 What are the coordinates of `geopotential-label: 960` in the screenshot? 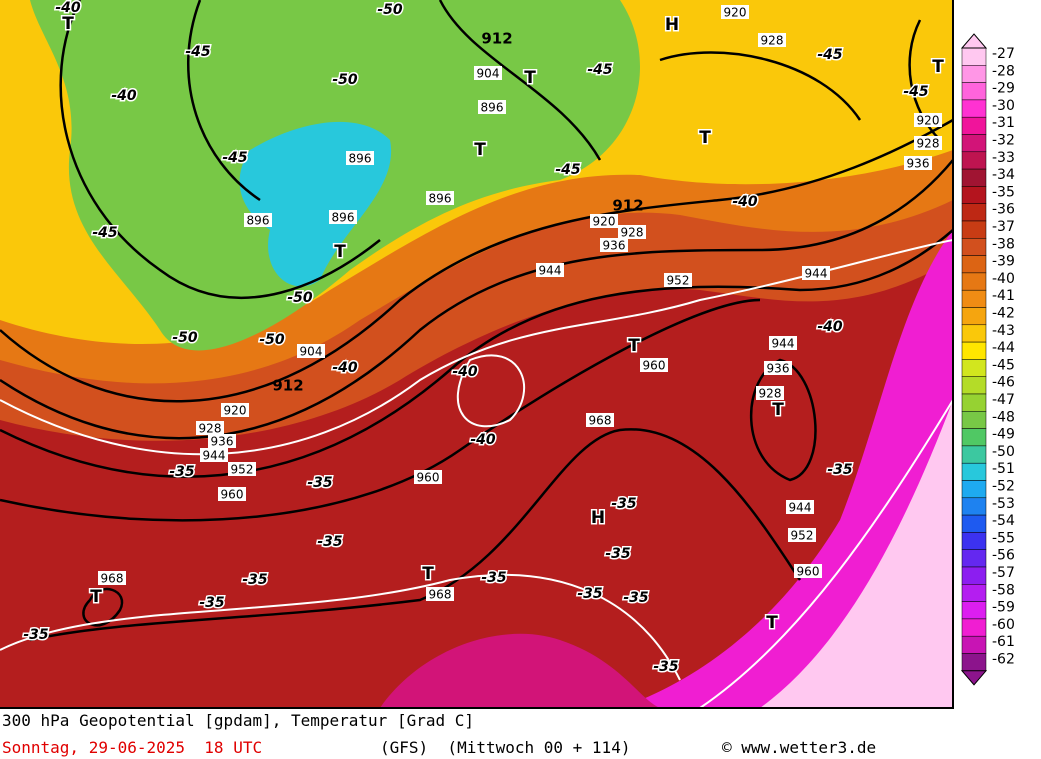 It's located at (808, 572).